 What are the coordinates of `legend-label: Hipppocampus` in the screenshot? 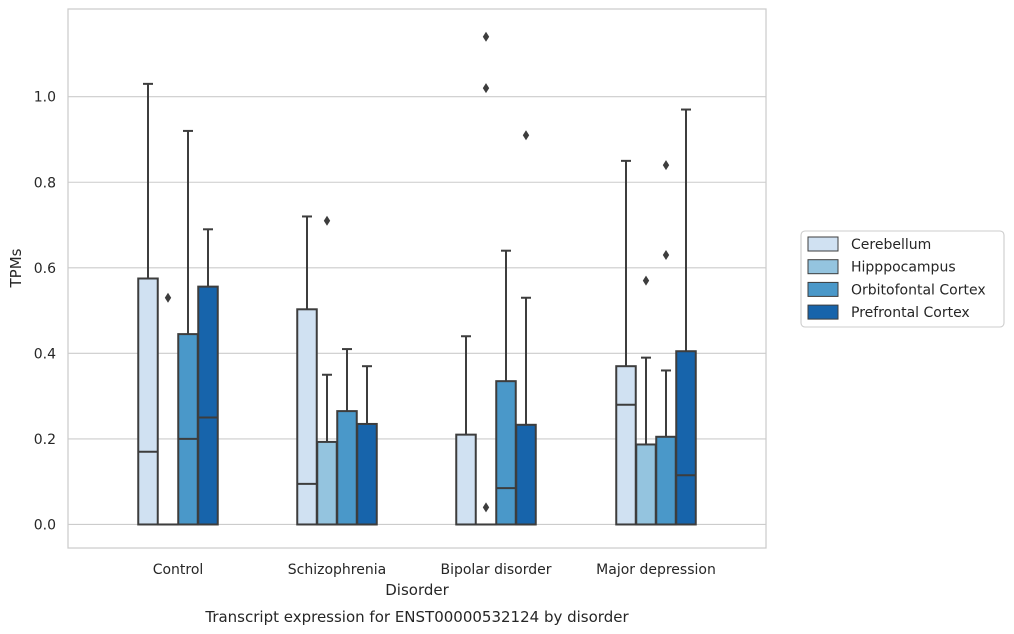 It's located at (903, 268).